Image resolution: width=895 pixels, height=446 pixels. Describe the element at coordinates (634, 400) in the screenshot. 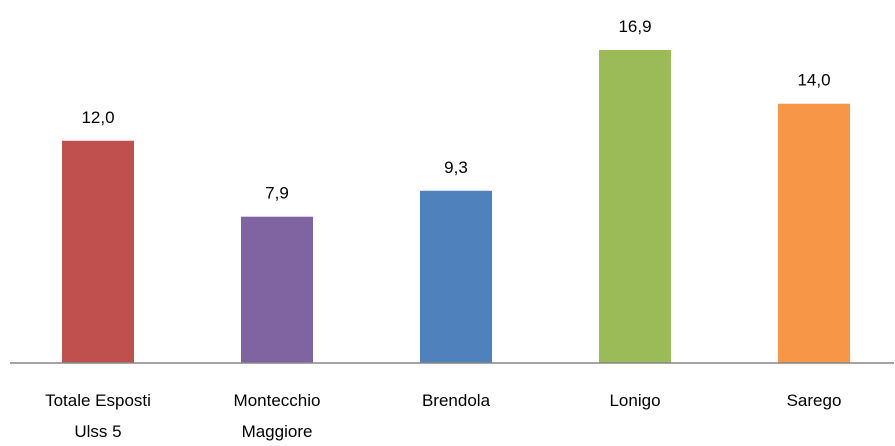

I see `category-label-3: Lonigo` at that location.